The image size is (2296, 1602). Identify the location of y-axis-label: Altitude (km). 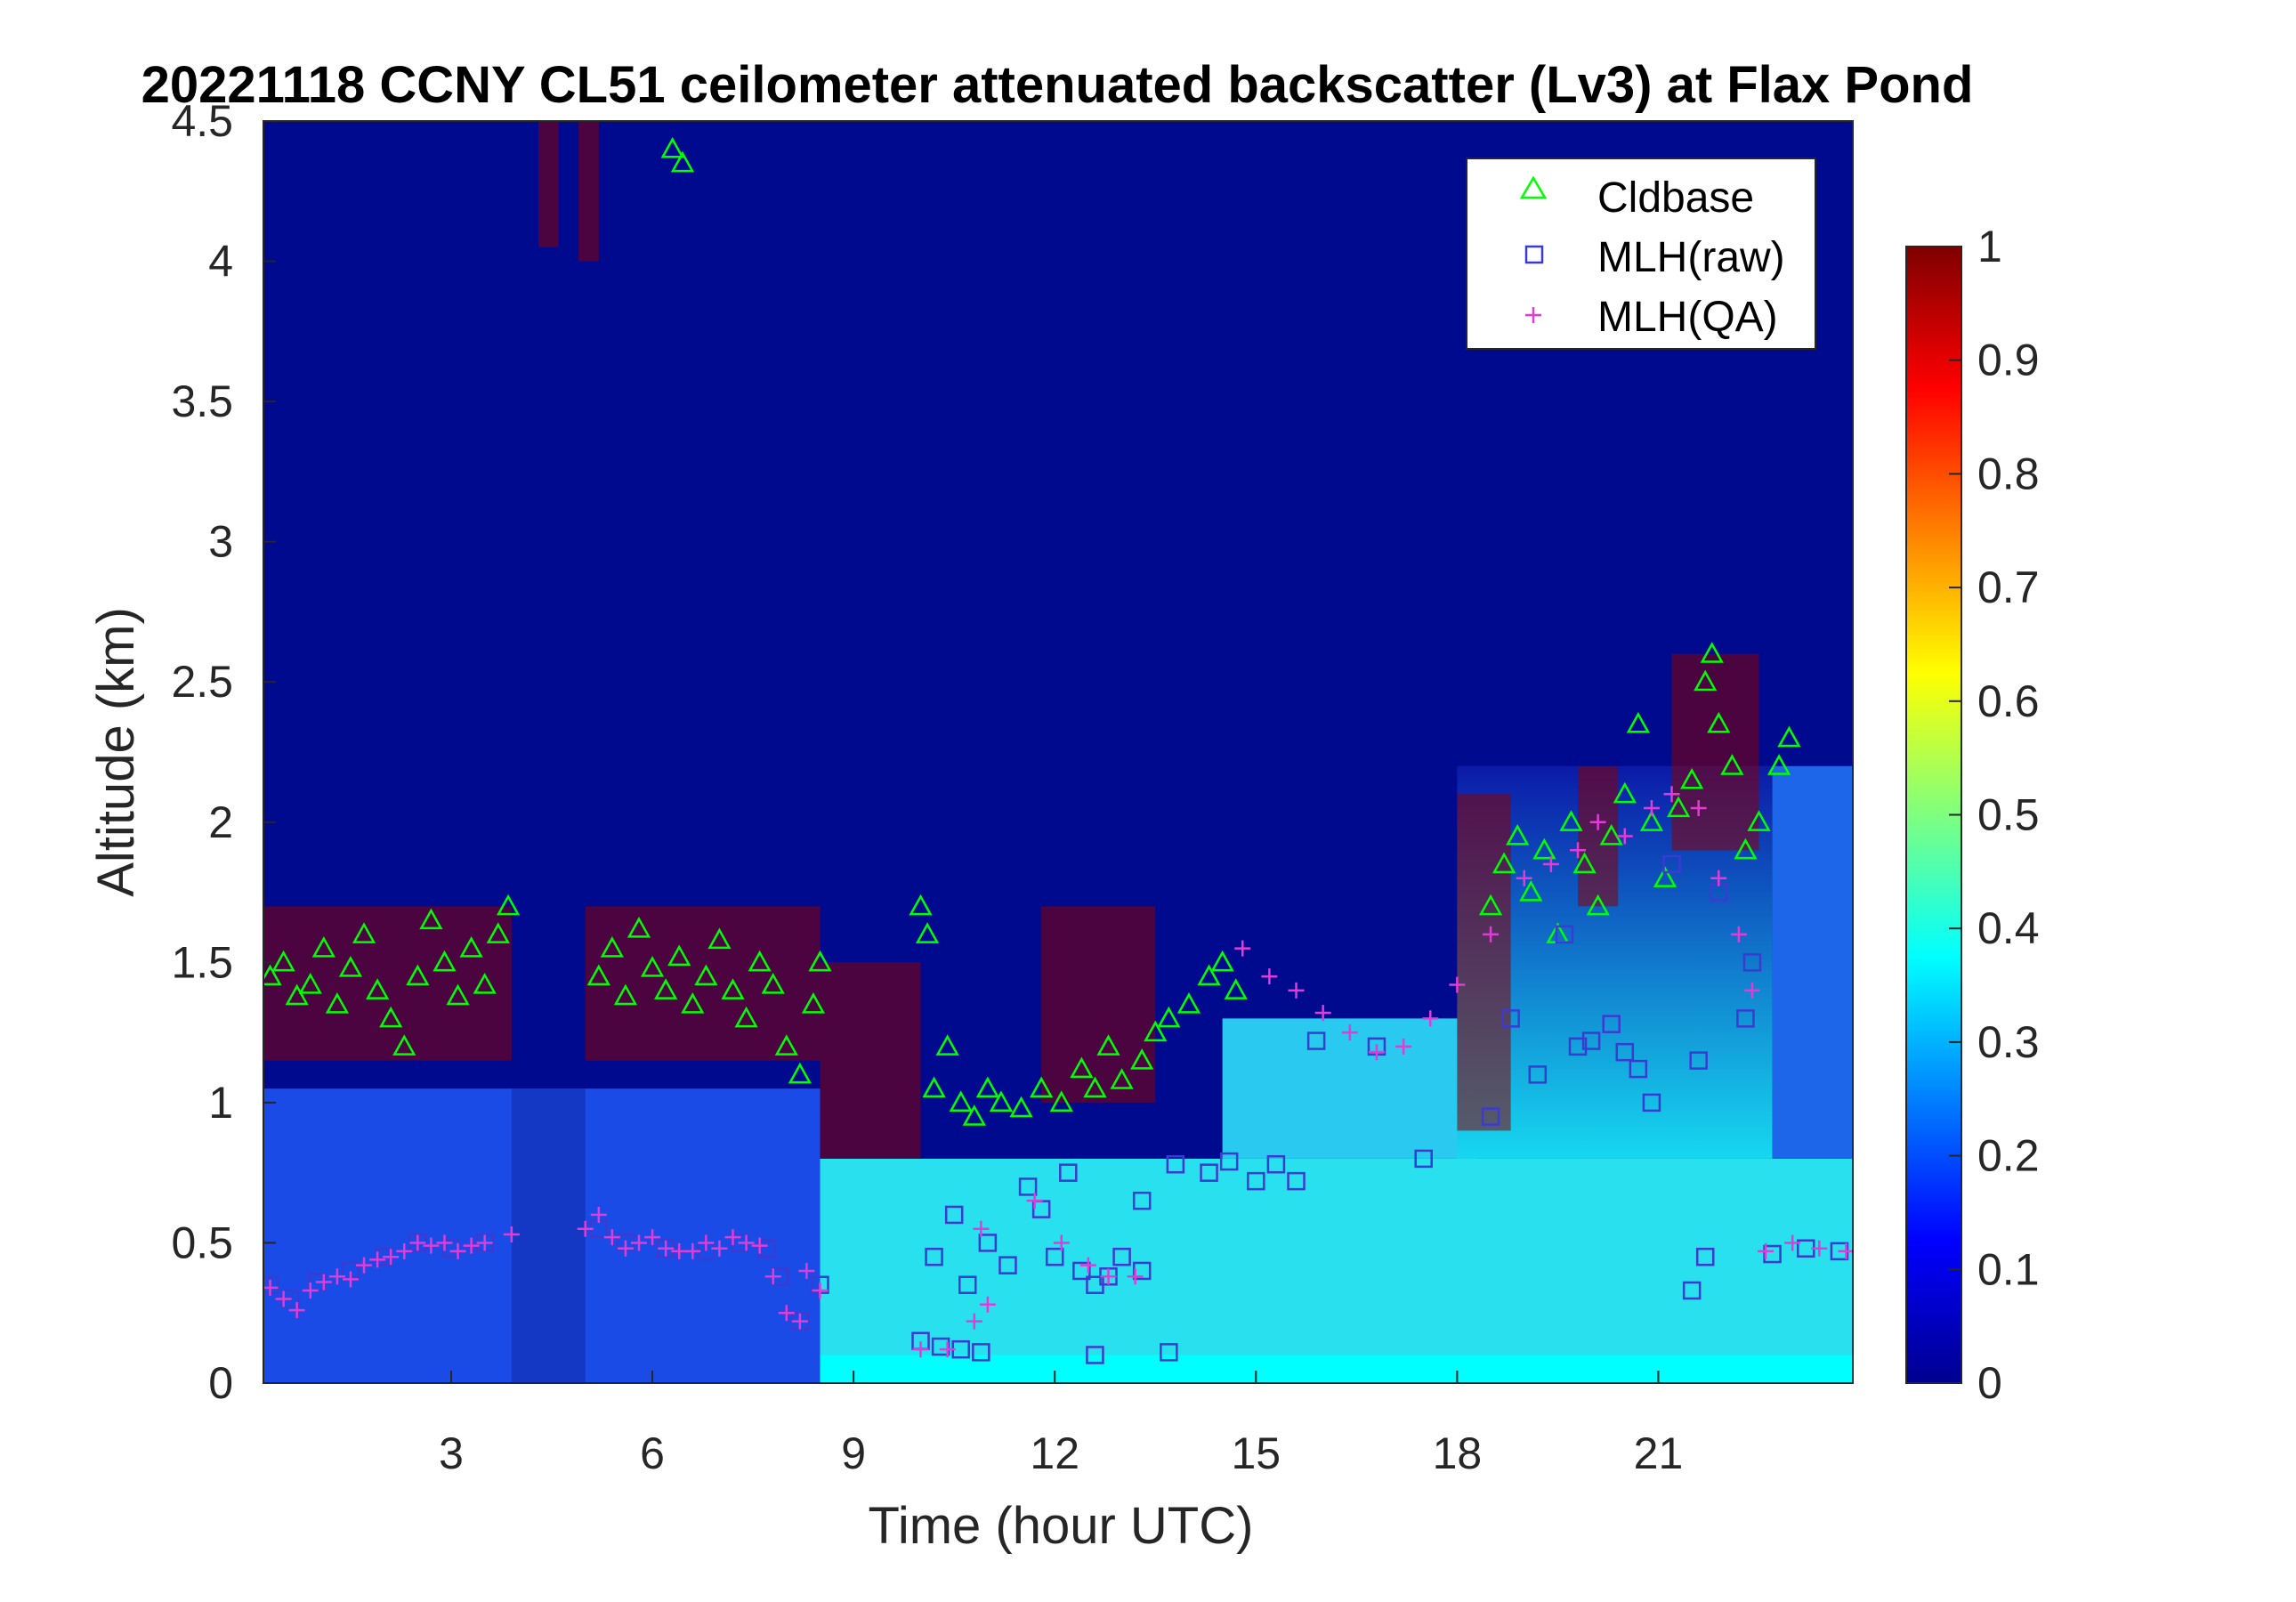
(116, 752).